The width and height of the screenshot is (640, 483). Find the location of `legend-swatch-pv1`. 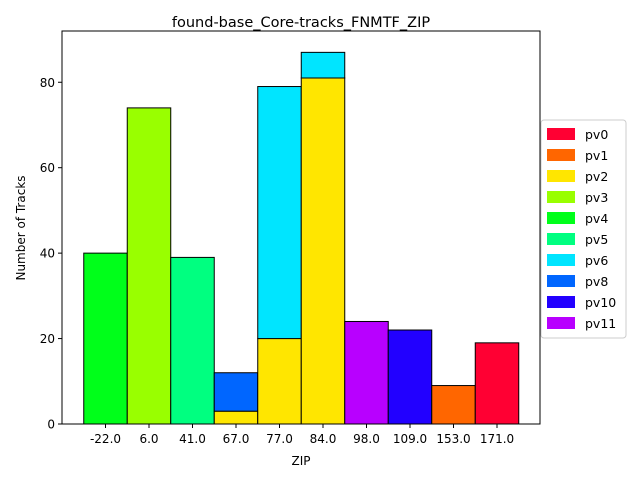

legend-swatch-pv1 is located at coordinates (561, 155).